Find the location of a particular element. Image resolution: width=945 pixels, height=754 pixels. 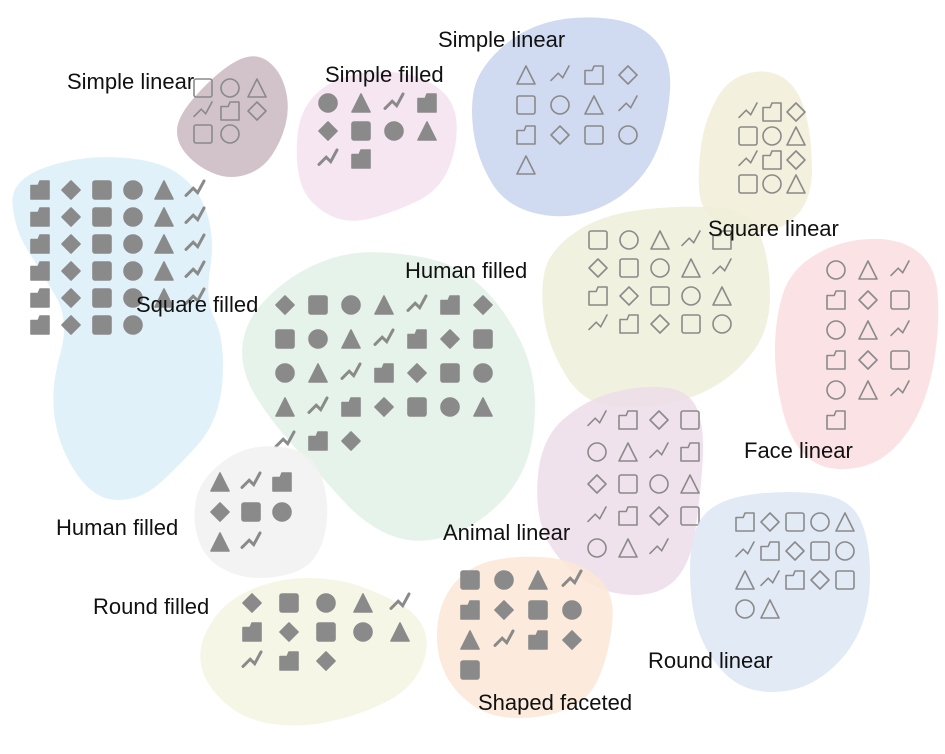

chat-dots-icon is located at coordinates (326, 632).